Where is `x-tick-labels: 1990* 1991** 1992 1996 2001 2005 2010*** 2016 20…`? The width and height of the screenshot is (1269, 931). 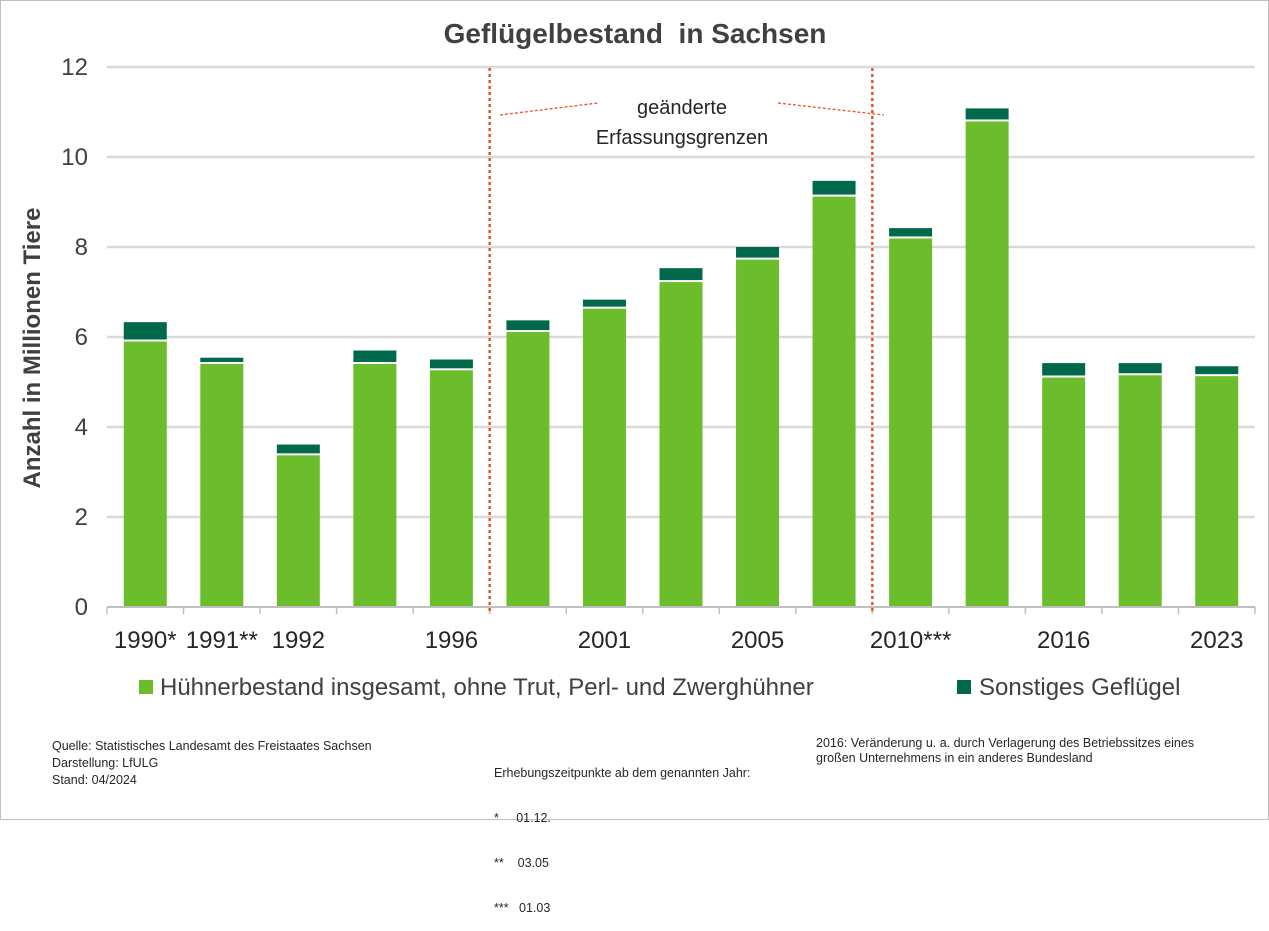
x-tick-labels: 1990* 1991** 1992 1996 2001 2005 2010*** 2016 20… is located at coordinates (679, 640).